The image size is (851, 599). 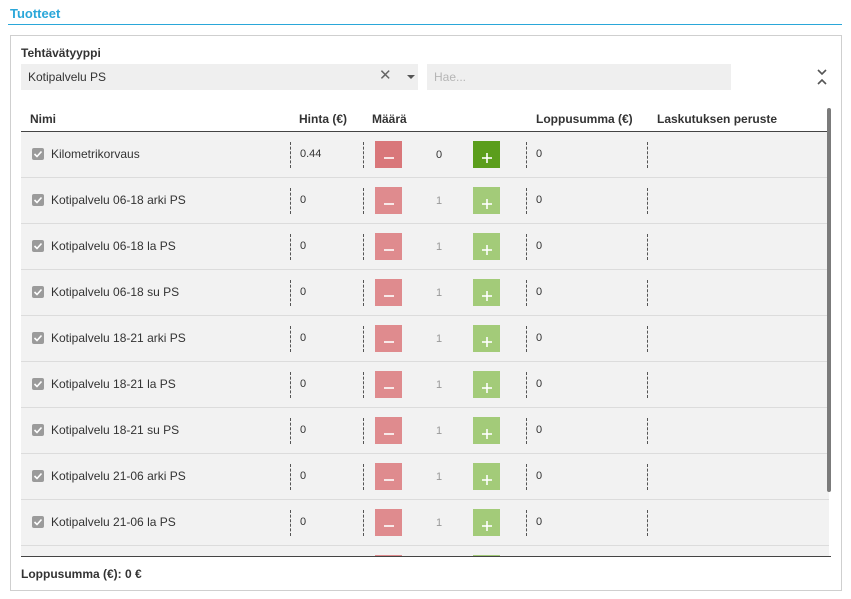 What do you see at coordinates (118, 476) in the screenshot?
I see `row-name: Kotipalvelu 21-06 arki PS` at bounding box center [118, 476].